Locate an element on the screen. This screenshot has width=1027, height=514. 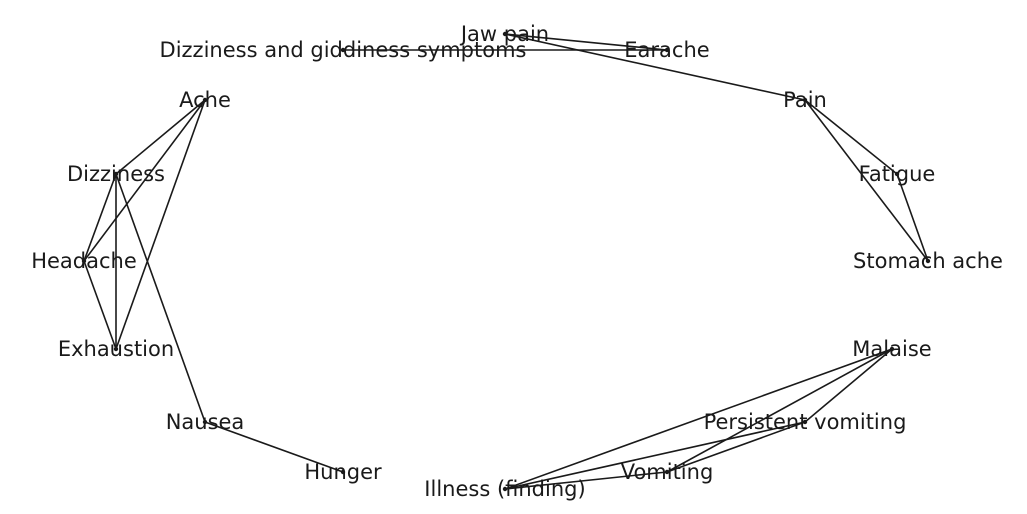
node-point-malaise is located at coordinates (892, 349).